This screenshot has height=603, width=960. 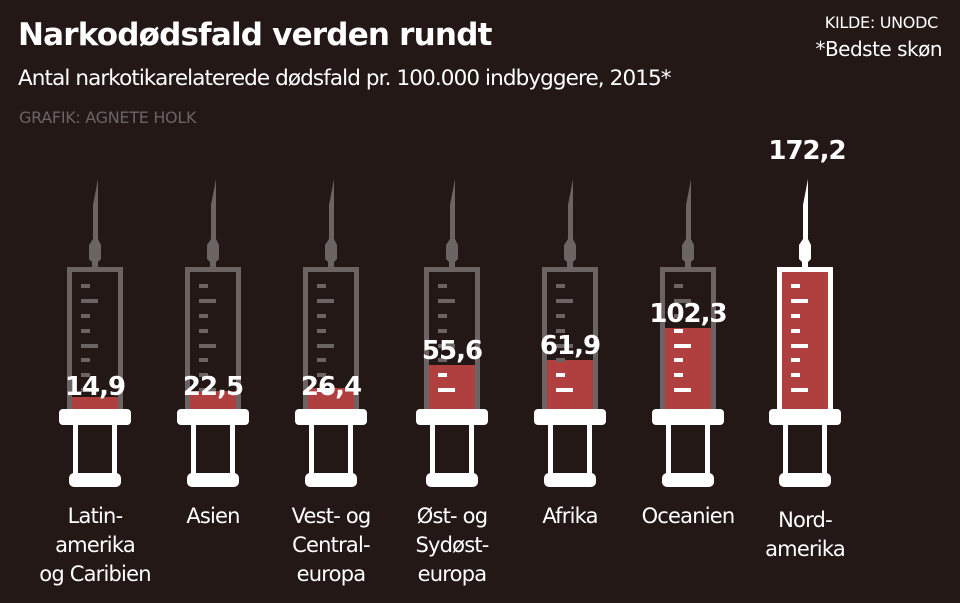 I want to click on chart-title: Narkodødsfald verden rundt, so click(x=255, y=35).